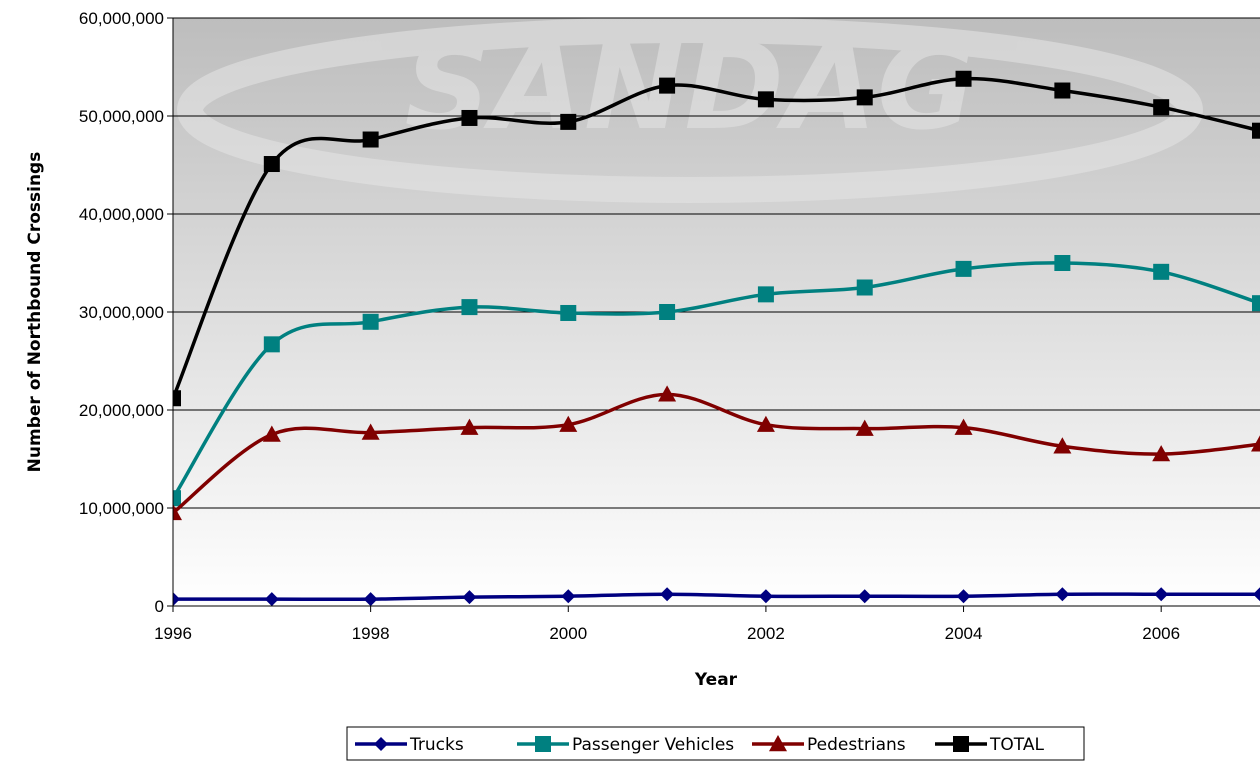 The height and width of the screenshot is (762, 1260). What do you see at coordinates (121, 214) in the screenshot?
I see `y-tick-label: 40,000,000` at bounding box center [121, 214].